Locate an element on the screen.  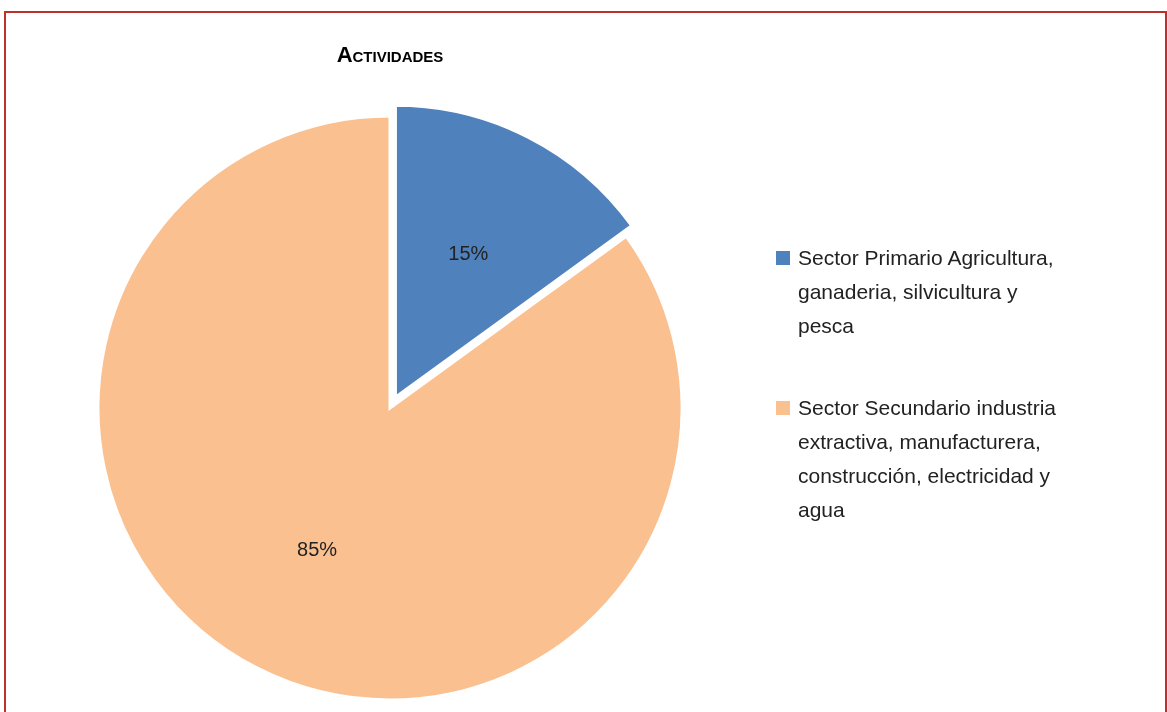
data-label: 85% is located at coordinates (317, 549).